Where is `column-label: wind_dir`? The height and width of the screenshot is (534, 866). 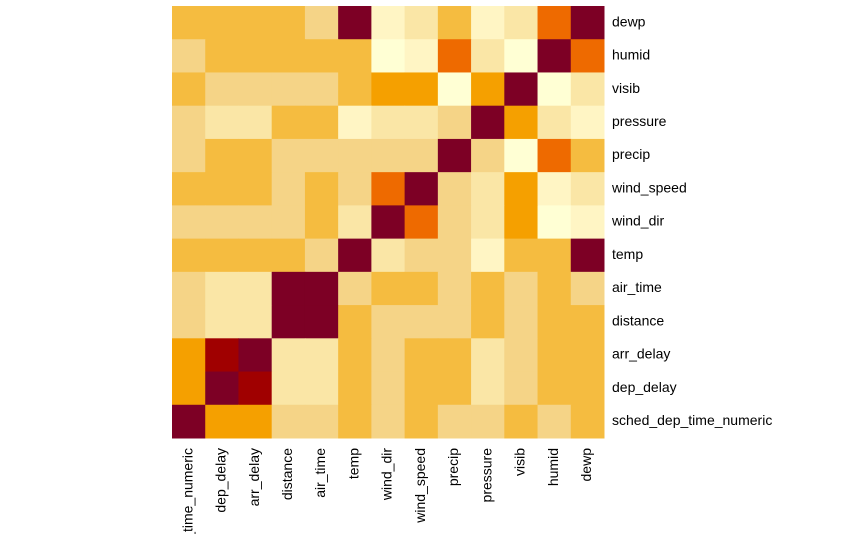 column-label: wind_dir is located at coordinates (387, 474).